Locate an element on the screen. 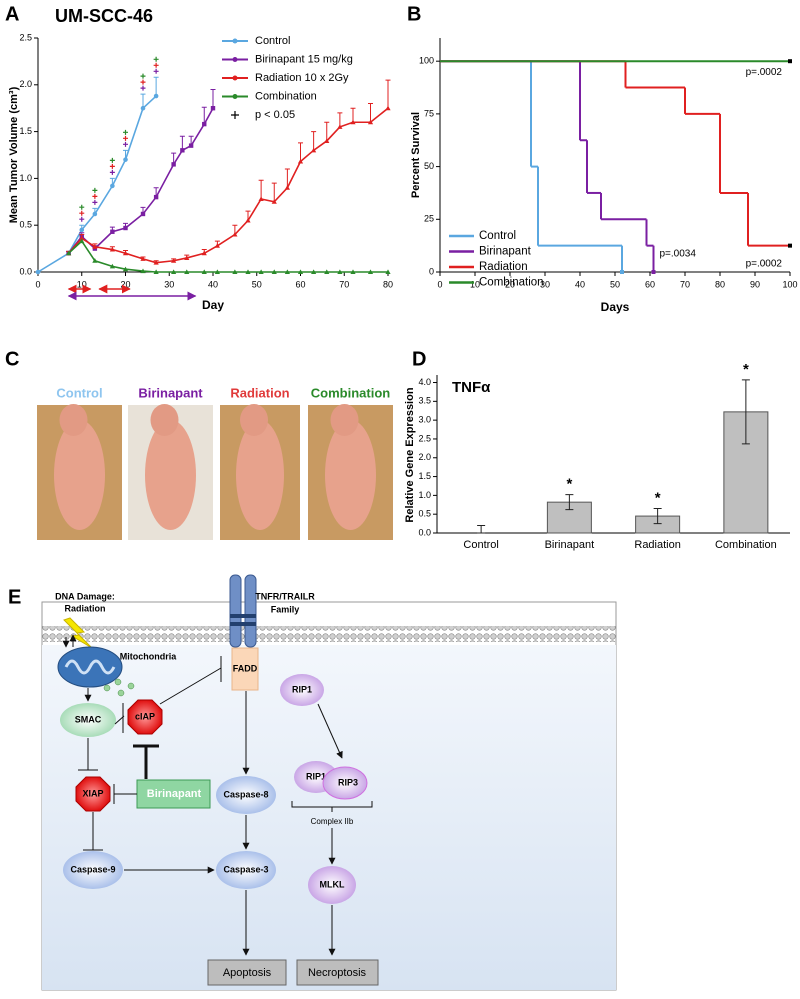 This screenshot has width=800, height=999. receptor is located at coordinates (243, 611).